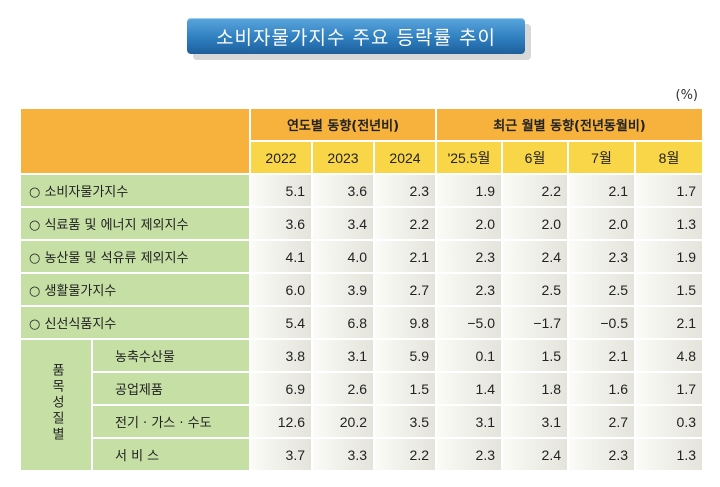 The width and height of the screenshot is (720, 487). I want to click on value-cell: 3.8, so click(281, 355).